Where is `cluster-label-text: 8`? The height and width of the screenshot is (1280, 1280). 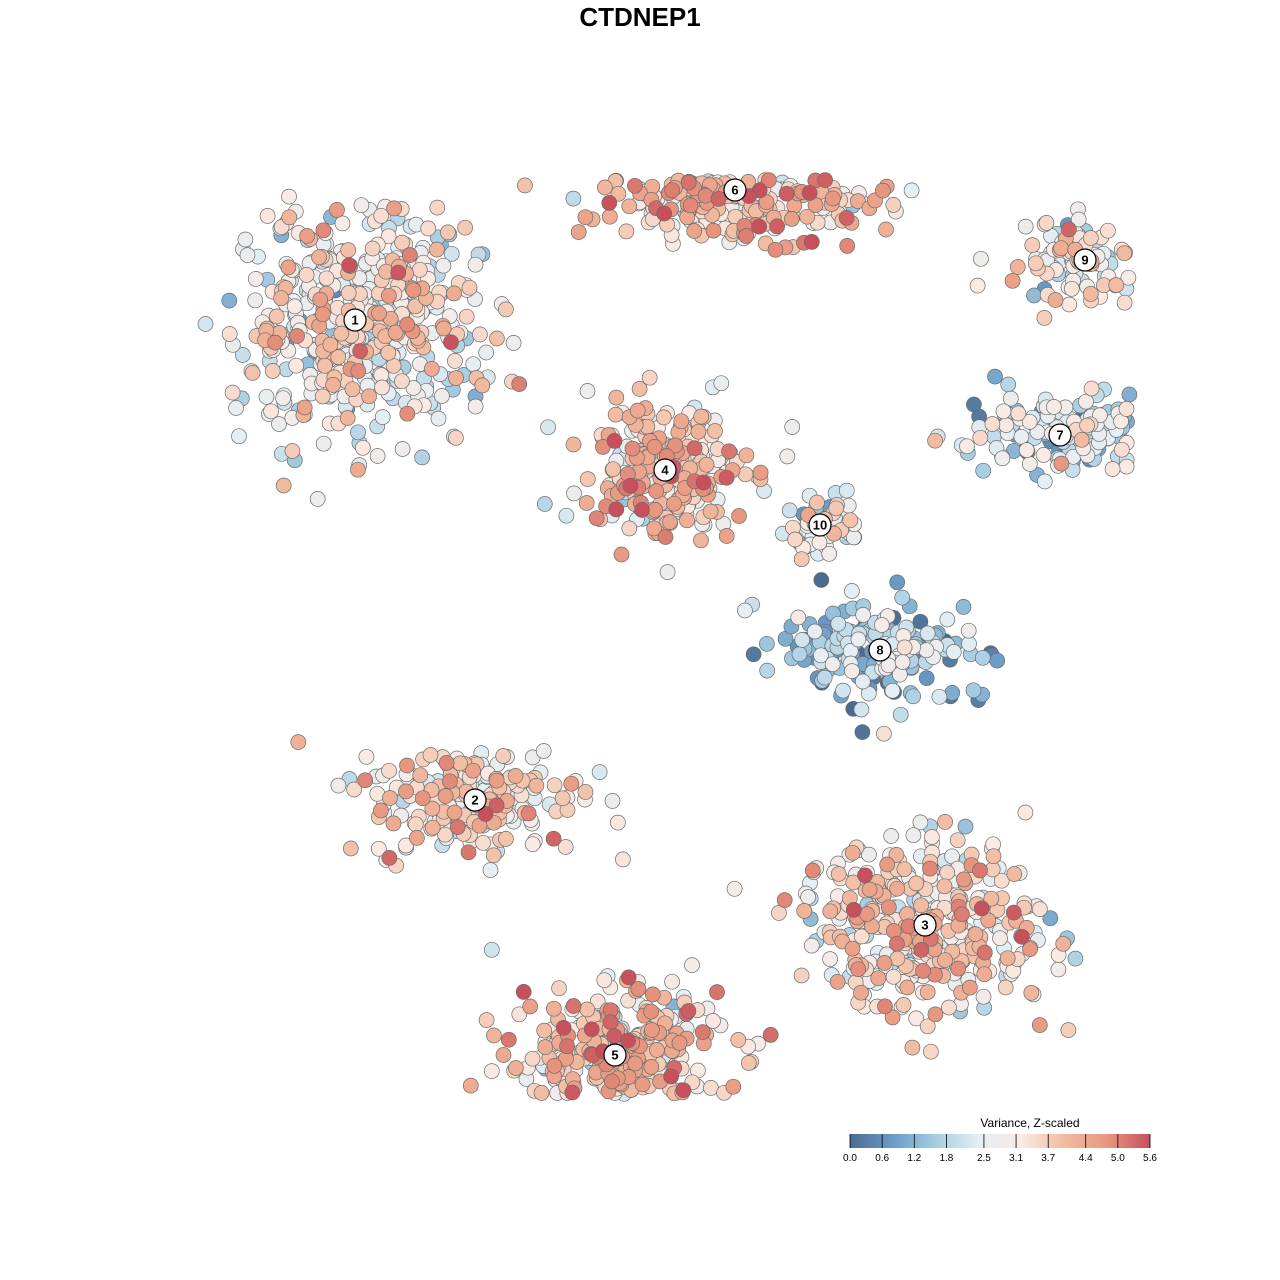
cluster-label-text: 8 is located at coordinates (879, 650).